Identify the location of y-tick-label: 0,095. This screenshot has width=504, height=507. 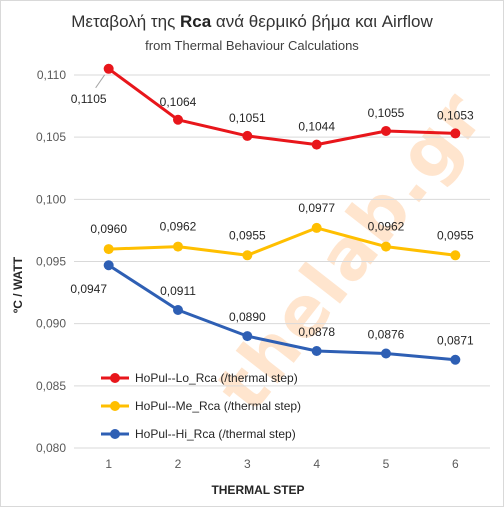
(51, 262).